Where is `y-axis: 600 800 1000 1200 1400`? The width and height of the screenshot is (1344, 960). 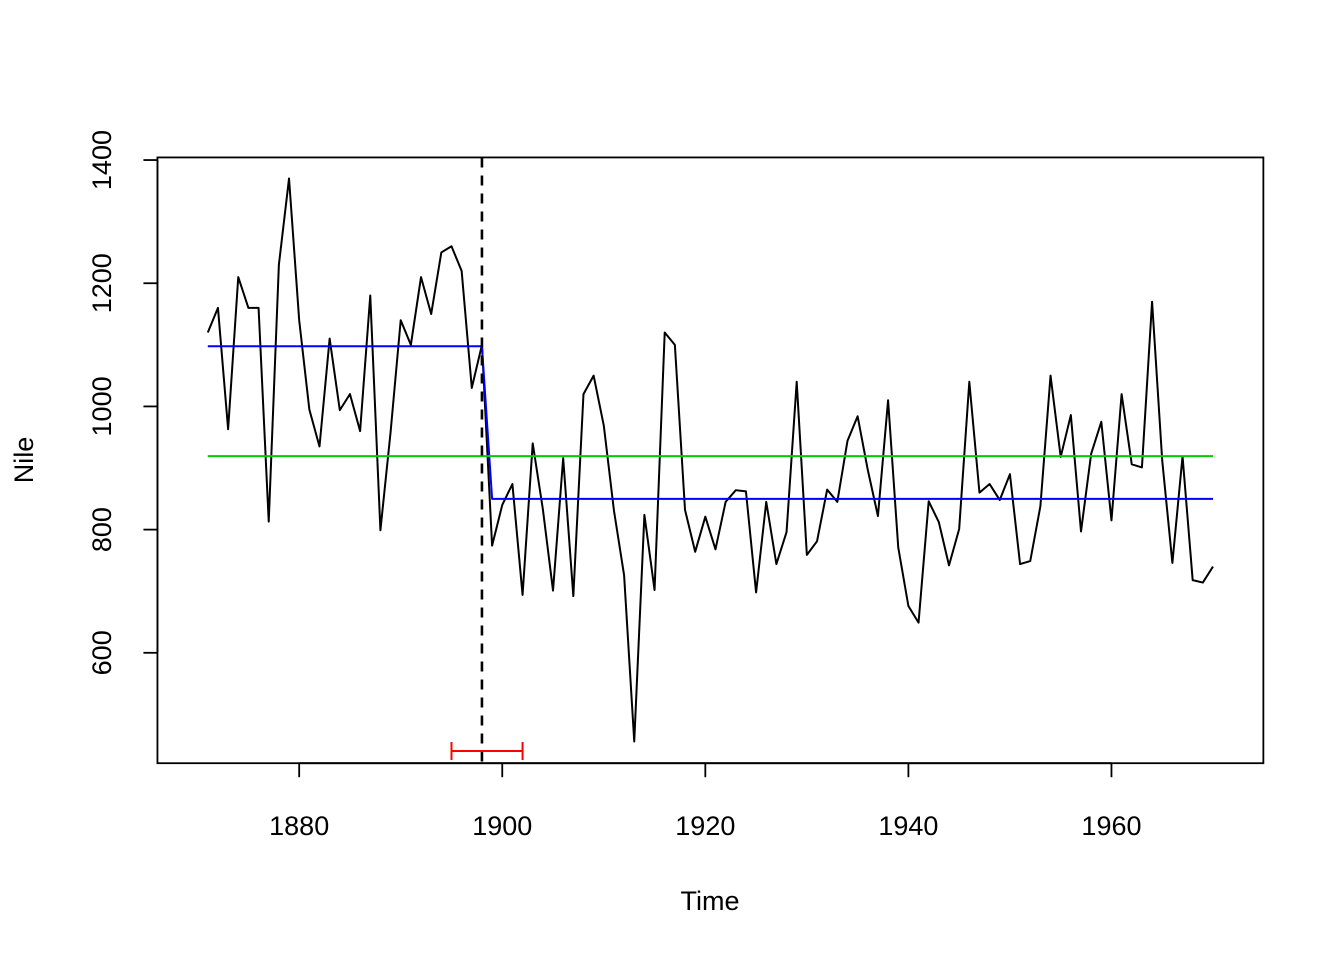
y-axis: 600 800 1000 1200 1400 is located at coordinates (123, 402).